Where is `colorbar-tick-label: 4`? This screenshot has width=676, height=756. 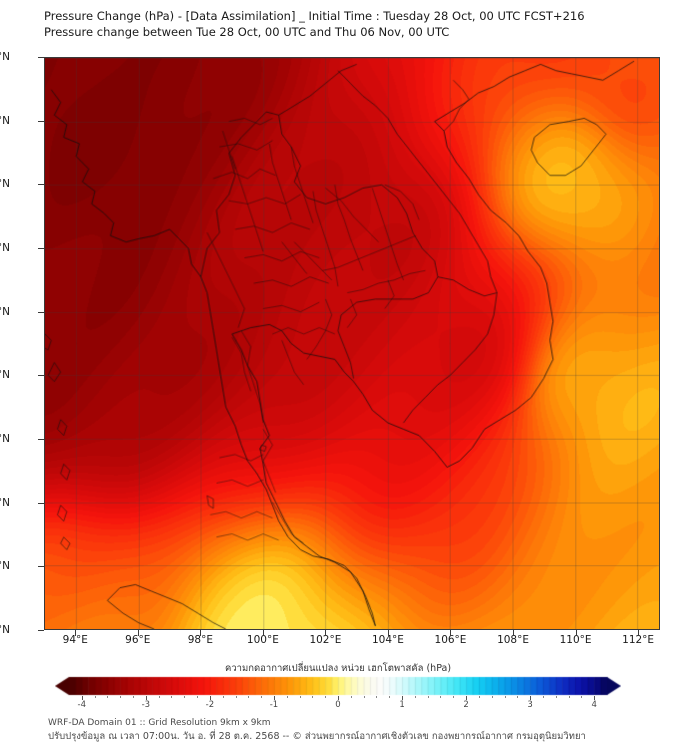 colorbar-tick-label: 4 is located at coordinates (594, 705).